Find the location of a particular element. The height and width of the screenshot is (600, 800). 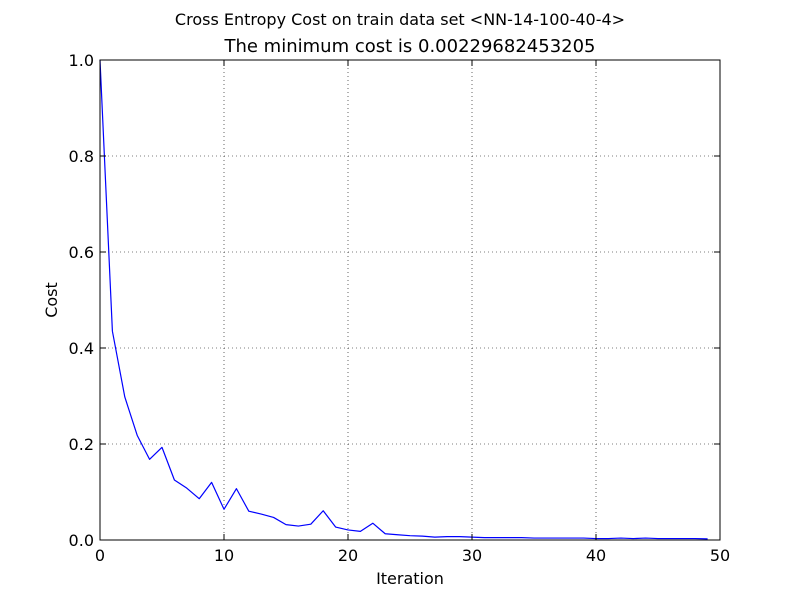

y-tick-label: 0.0 is located at coordinates (81, 540).